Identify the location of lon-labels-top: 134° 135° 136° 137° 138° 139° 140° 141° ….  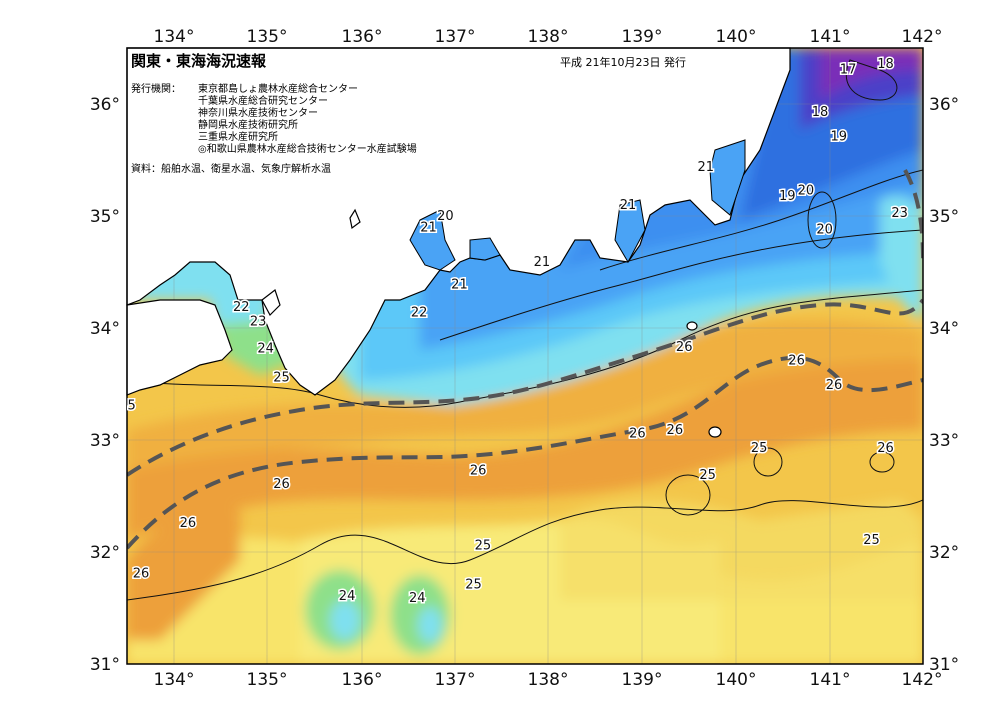
(548, 37).